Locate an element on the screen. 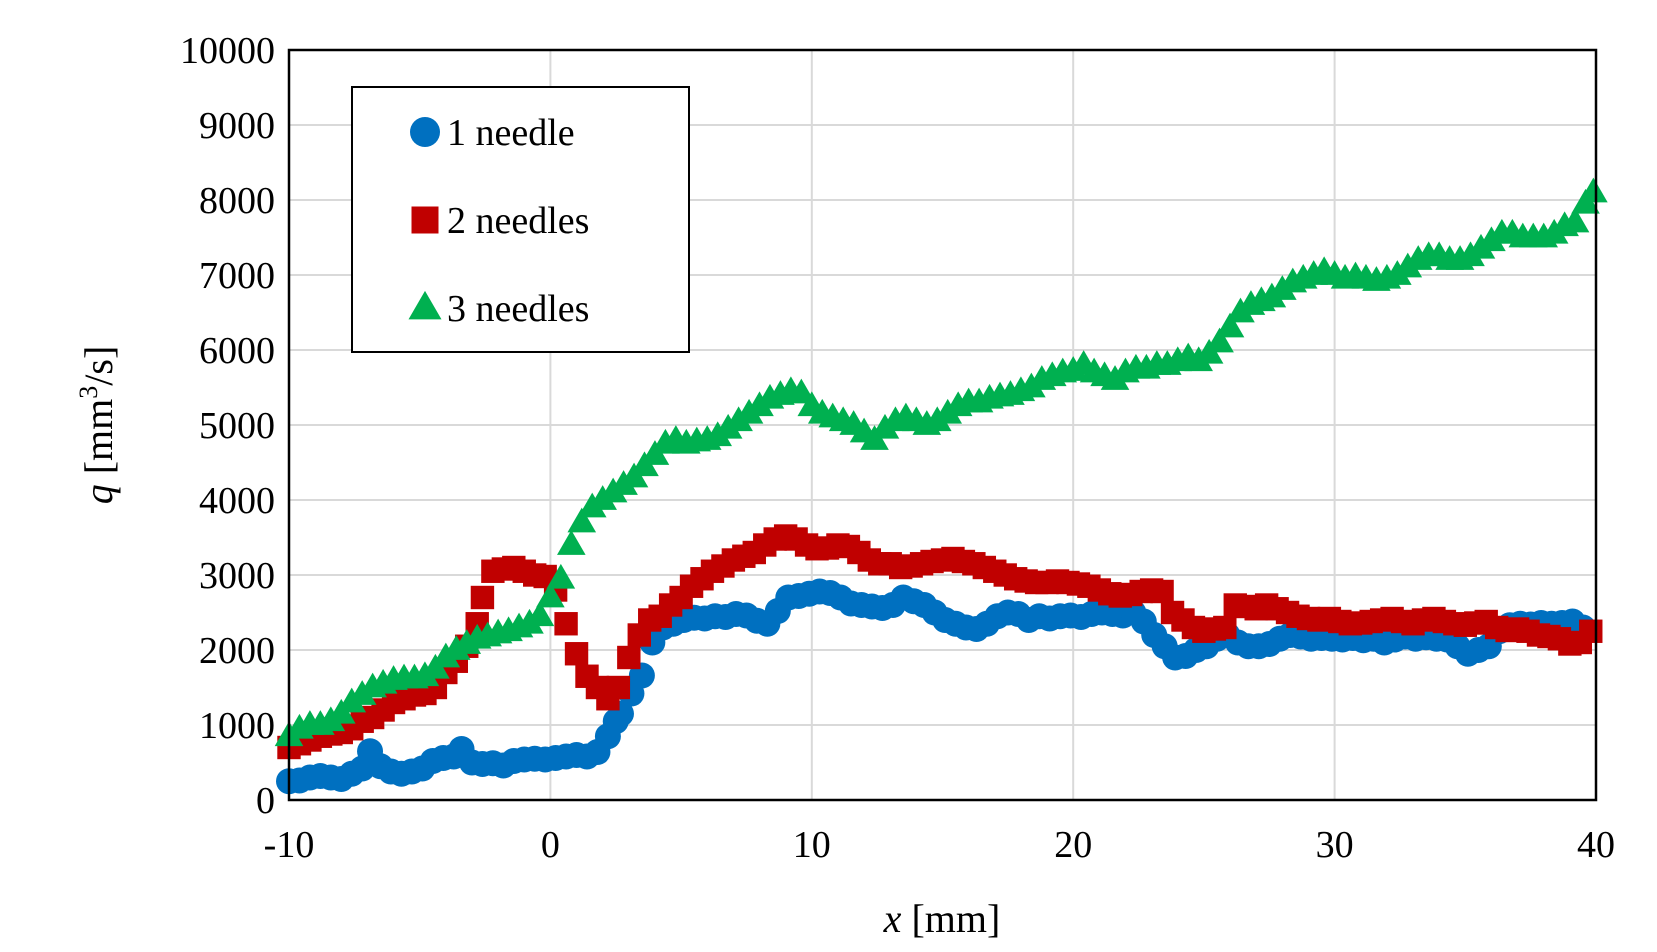  y-tick-label: 9000 is located at coordinates (237, 126).